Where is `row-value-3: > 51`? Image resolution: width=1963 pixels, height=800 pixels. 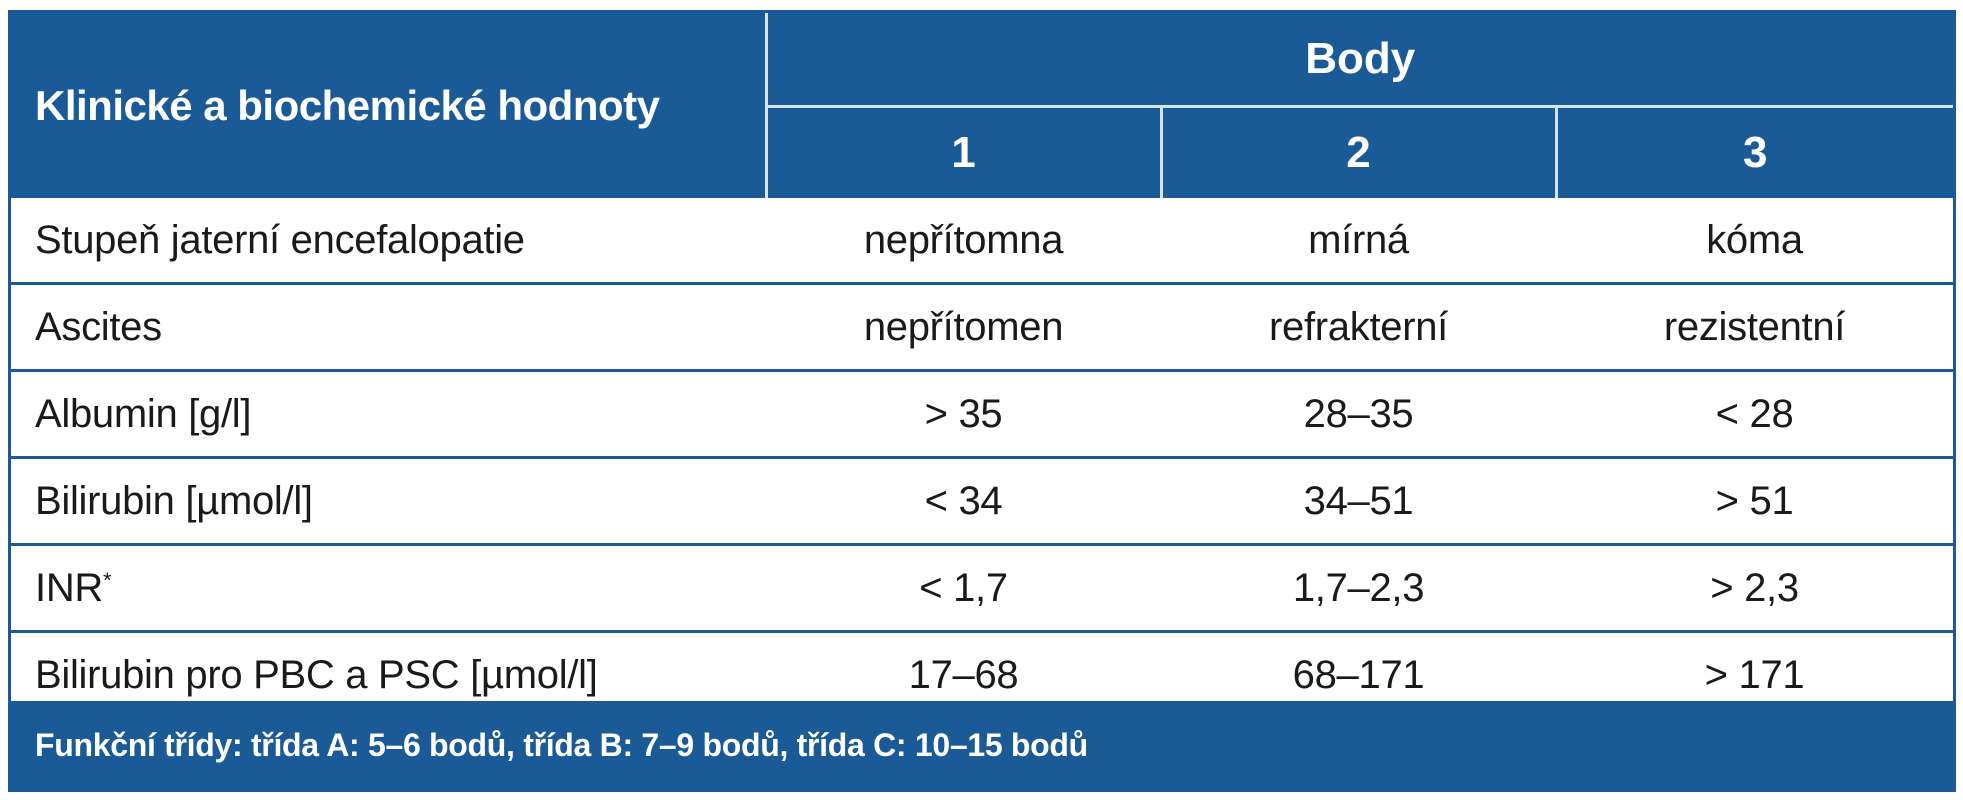
row-value-3: > 51 is located at coordinates (1754, 500).